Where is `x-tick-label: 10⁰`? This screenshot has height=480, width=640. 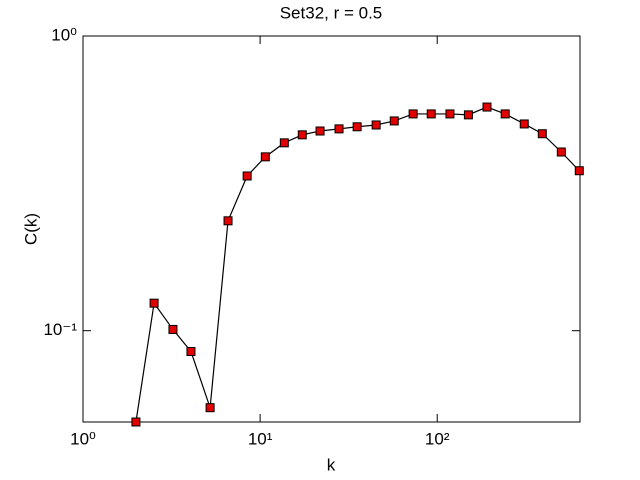 x-tick-label: 10⁰ is located at coordinates (83, 438).